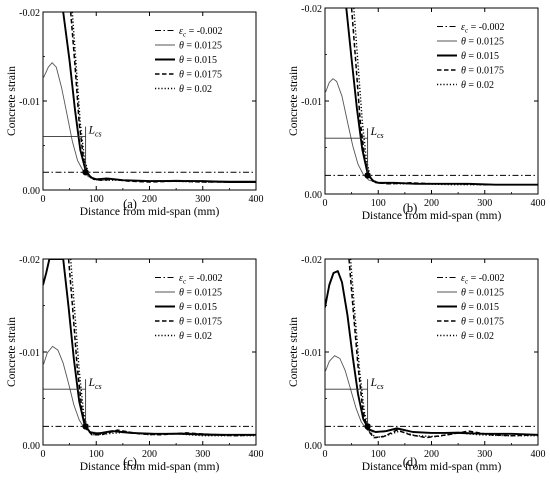 This screenshot has width=550, height=499. What do you see at coordinates (432, 216) in the screenshot?
I see `x-axis-label: Distance from mid-span (mm)` at bounding box center [432, 216].